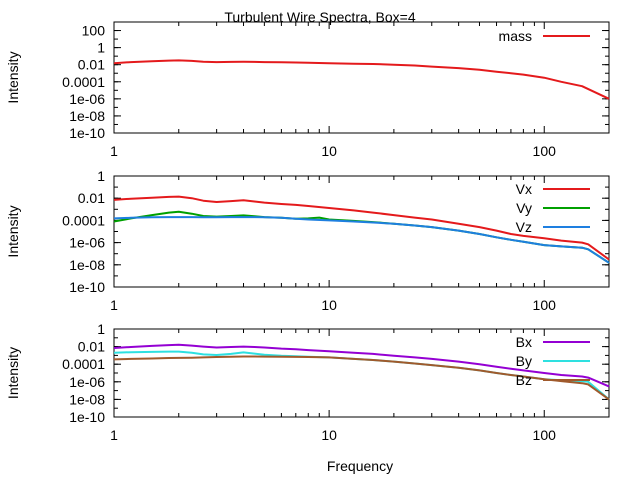 The width and height of the screenshot is (640, 480). I want to click on x-axis-label: Frequency, so click(360, 466).